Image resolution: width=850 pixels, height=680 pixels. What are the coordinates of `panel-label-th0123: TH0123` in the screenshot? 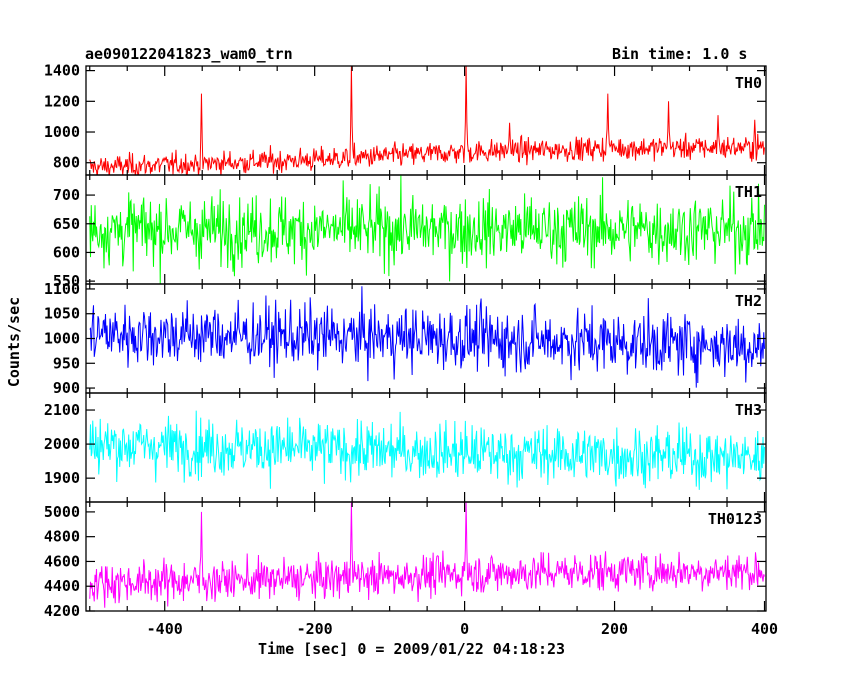 It's located at (735, 519).